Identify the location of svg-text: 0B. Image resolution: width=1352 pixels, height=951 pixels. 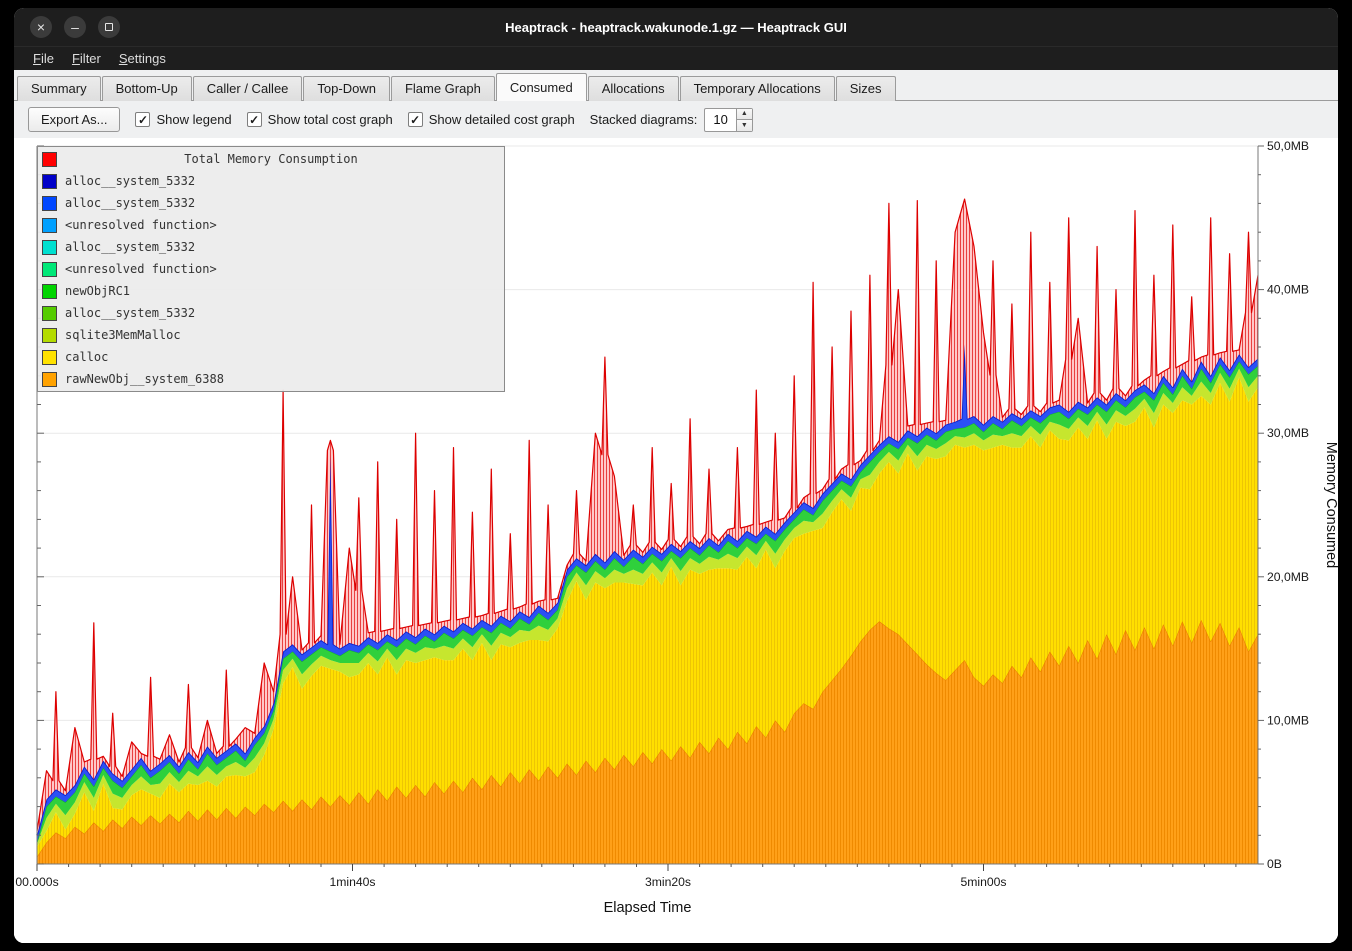
(1274, 864).